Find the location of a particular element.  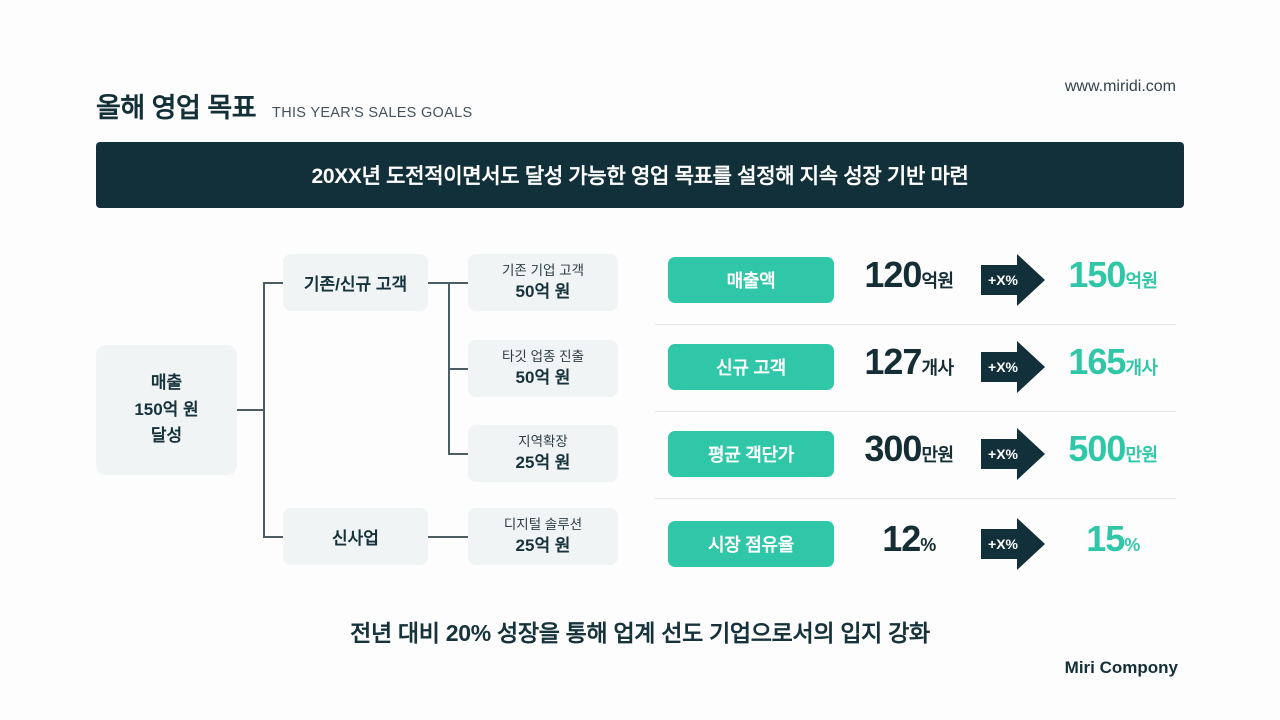

metric-current-new-customers: 127 개사 is located at coordinates (909, 362).